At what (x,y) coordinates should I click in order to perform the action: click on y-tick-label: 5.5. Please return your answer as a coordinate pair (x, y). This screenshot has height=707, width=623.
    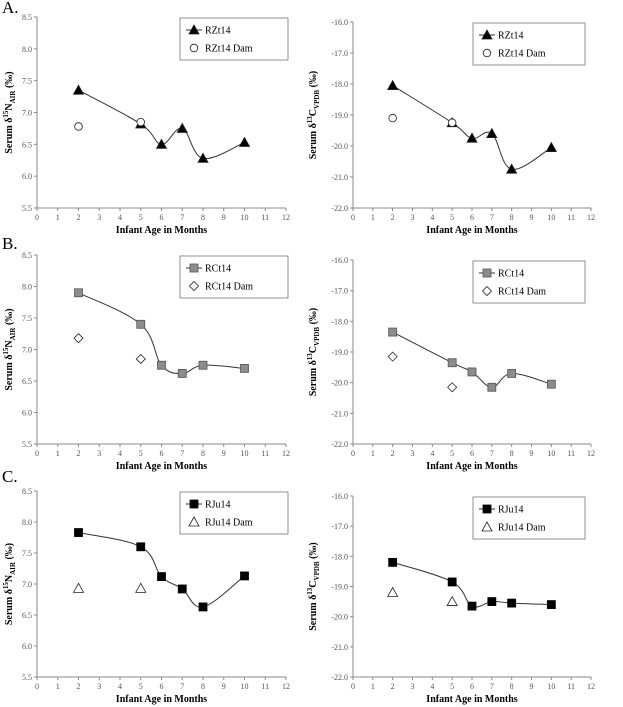
    Looking at the image, I should click on (27, 444).